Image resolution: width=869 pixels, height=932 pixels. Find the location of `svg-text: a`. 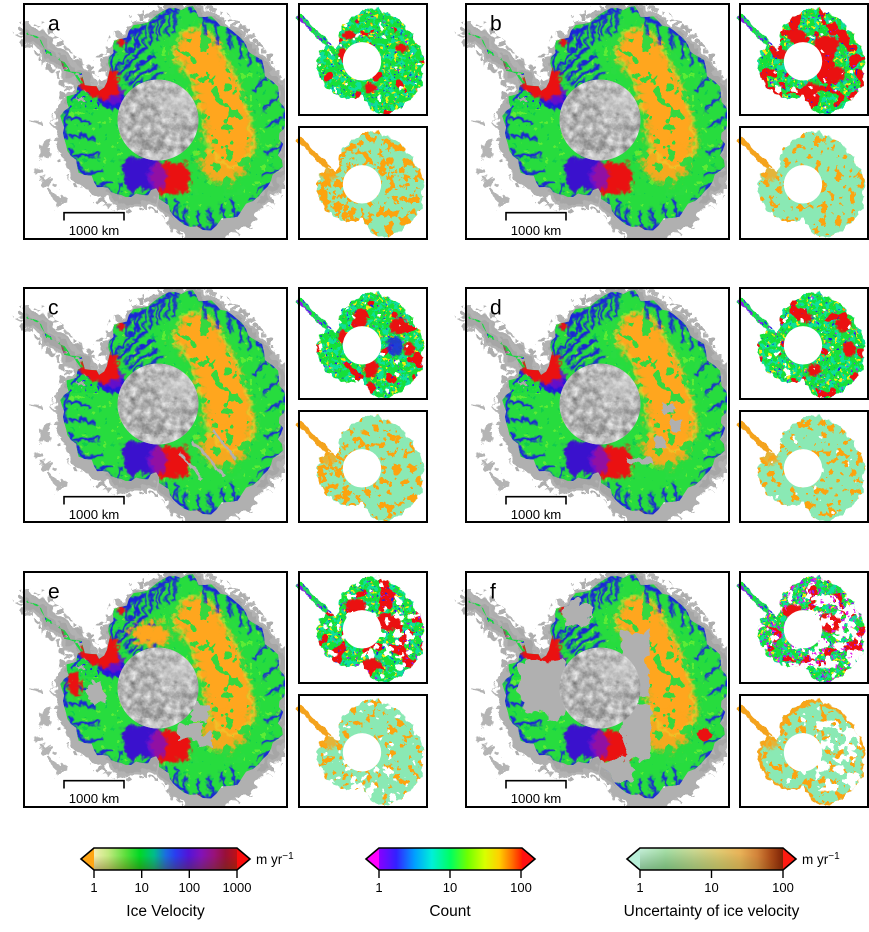

svg-text: a is located at coordinates (54, 24).